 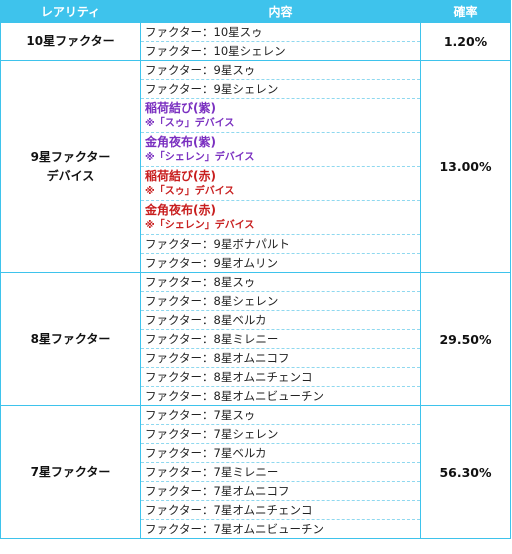 I want to click on rarity-label: 7星ファクター, so click(x=70, y=471).